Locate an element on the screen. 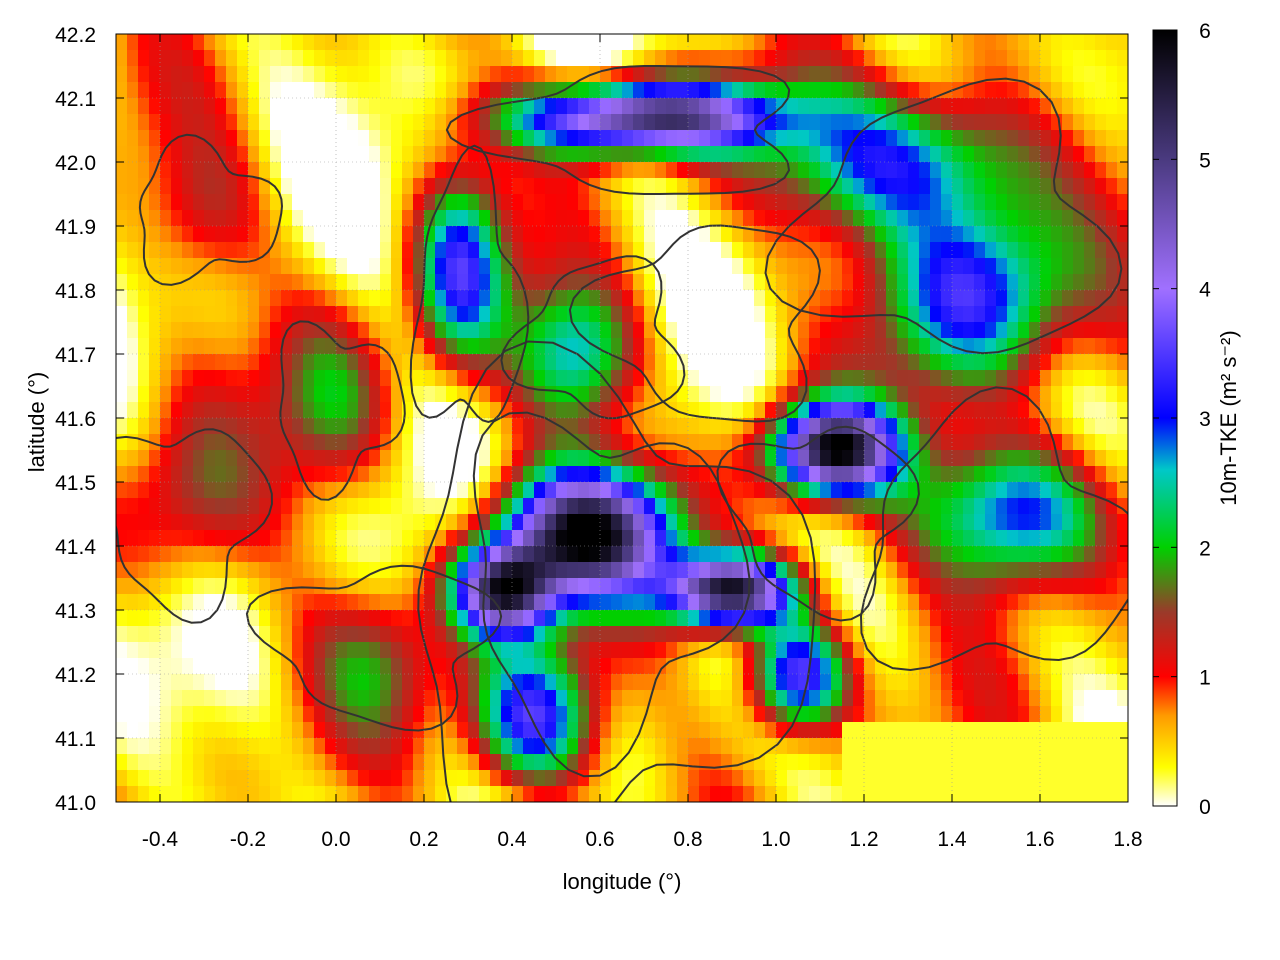 The width and height of the screenshot is (1280, 960). colorbar-tick-label: 5 is located at coordinates (1205, 160).